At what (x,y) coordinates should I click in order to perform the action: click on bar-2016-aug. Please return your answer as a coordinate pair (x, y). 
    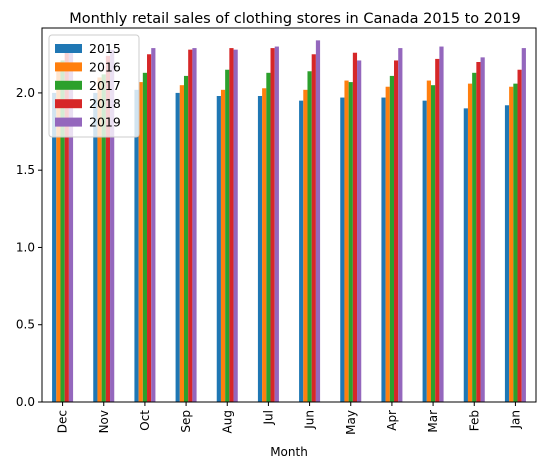
    Looking at the image, I should click on (223, 245).